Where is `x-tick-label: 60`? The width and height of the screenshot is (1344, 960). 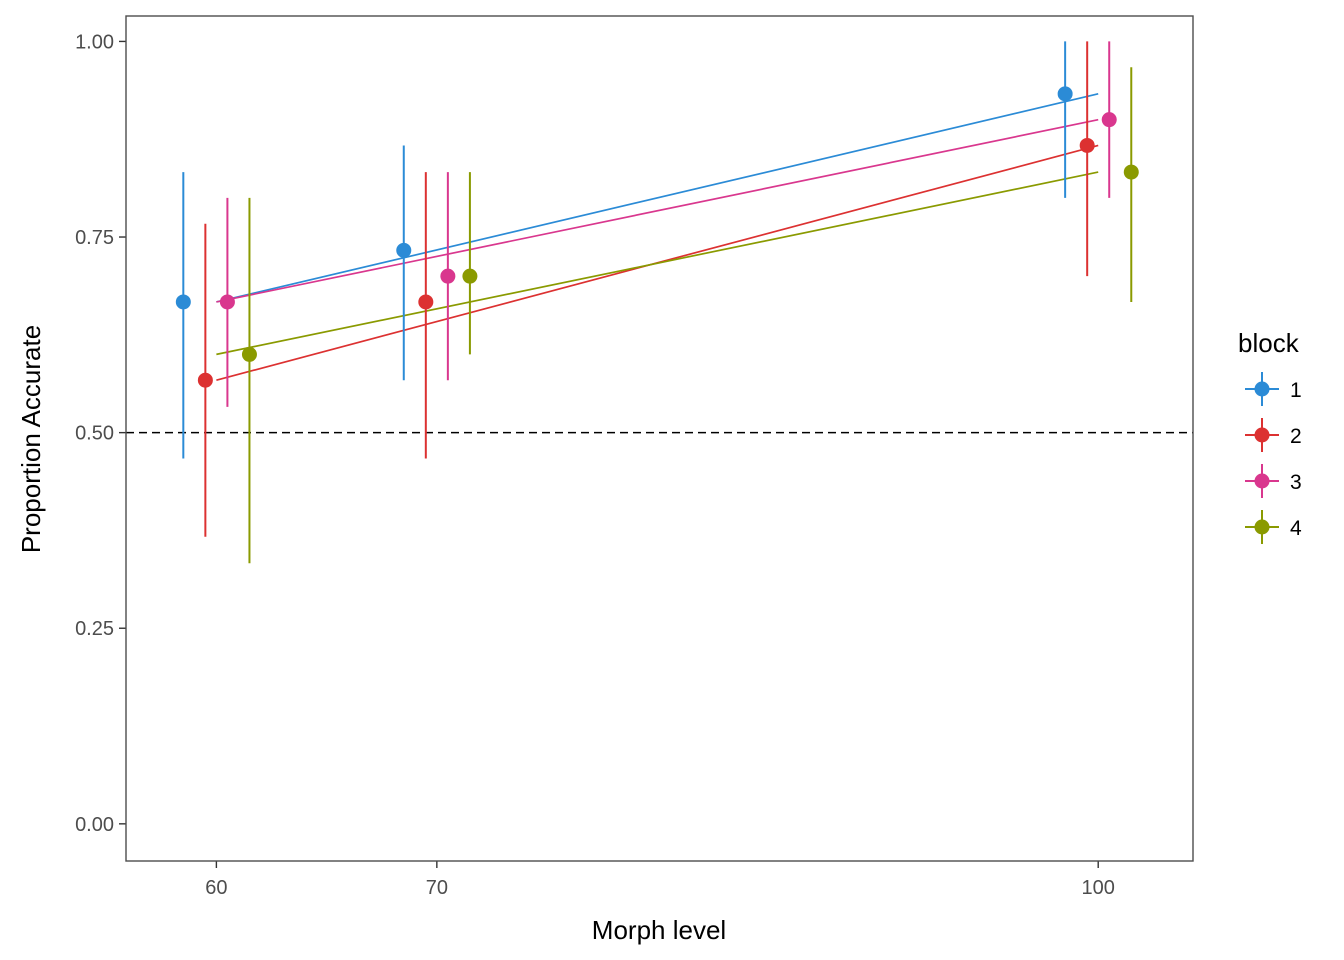 x-tick-label: 60 is located at coordinates (216, 888).